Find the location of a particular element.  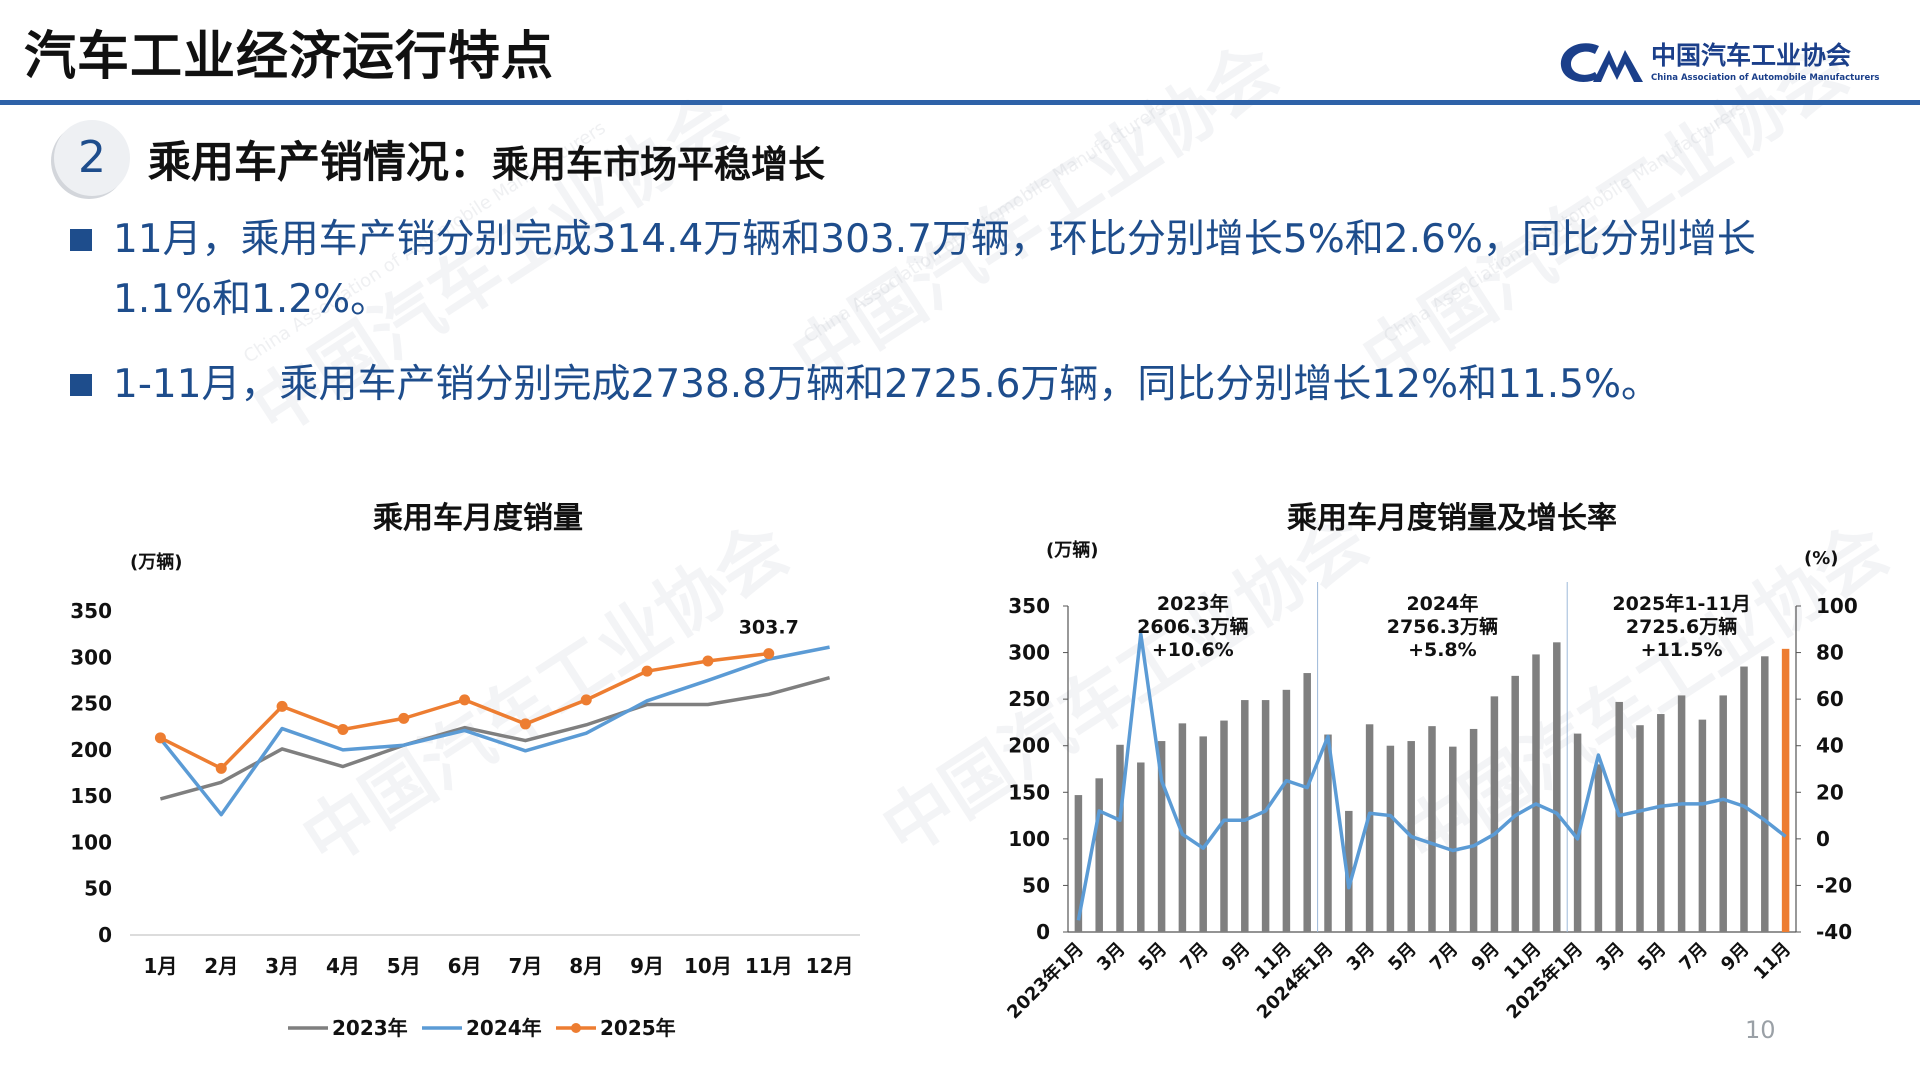

chart1-legend-label: 2025年 is located at coordinates (638, 1028).